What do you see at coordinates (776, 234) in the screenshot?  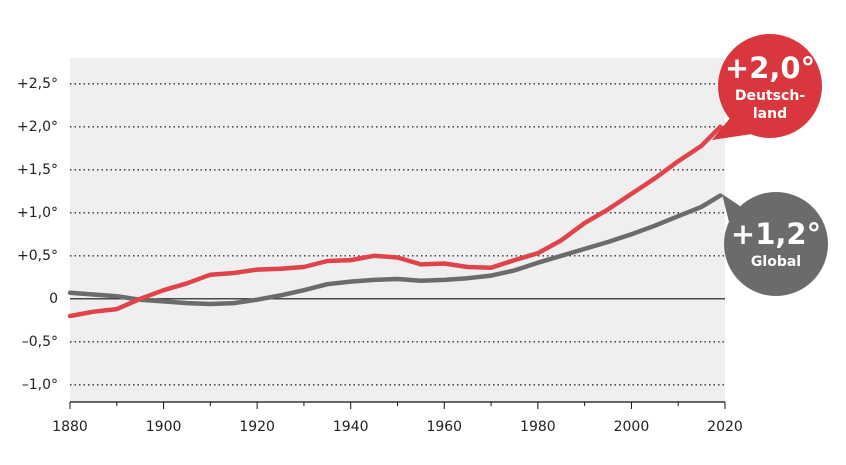 I see `end-label: +1,2°` at bounding box center [776, 234].